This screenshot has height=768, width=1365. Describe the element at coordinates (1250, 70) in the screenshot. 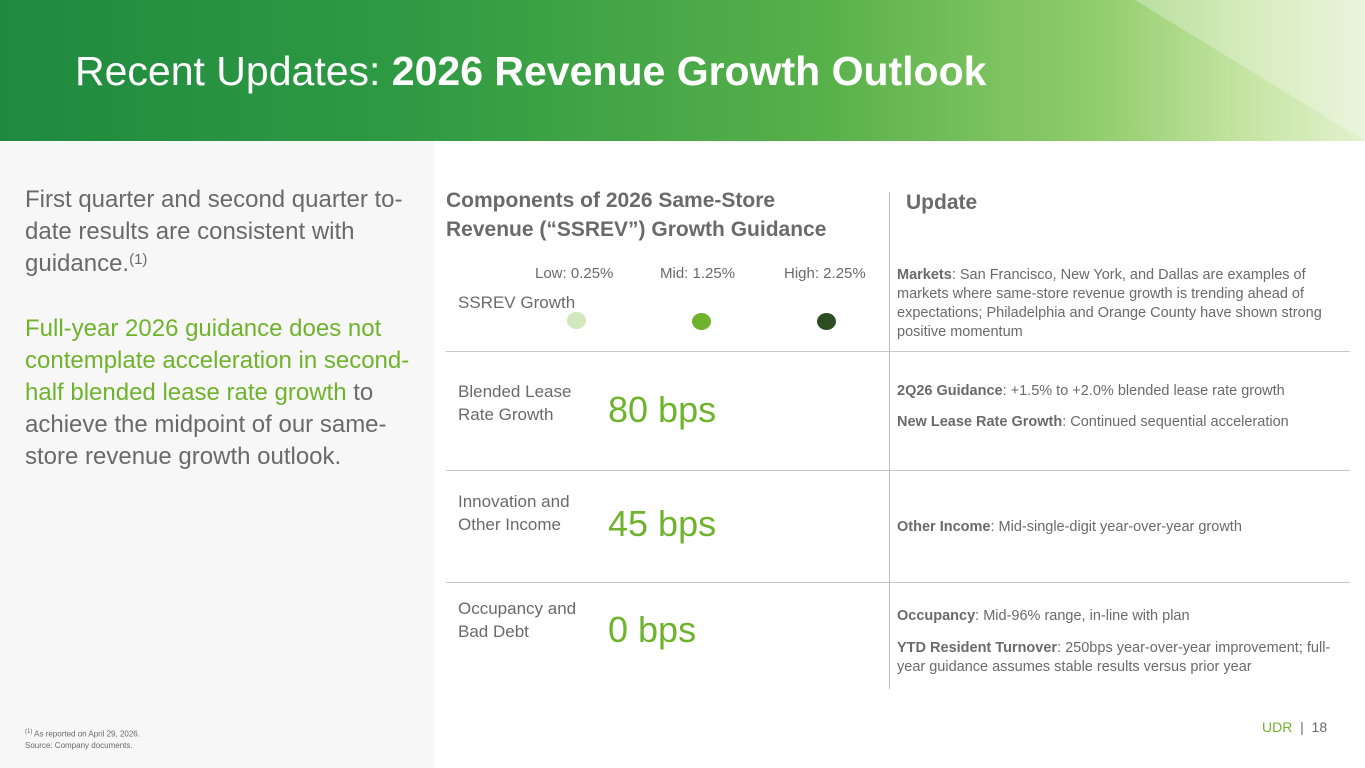

I see `header-decoration` at that location.